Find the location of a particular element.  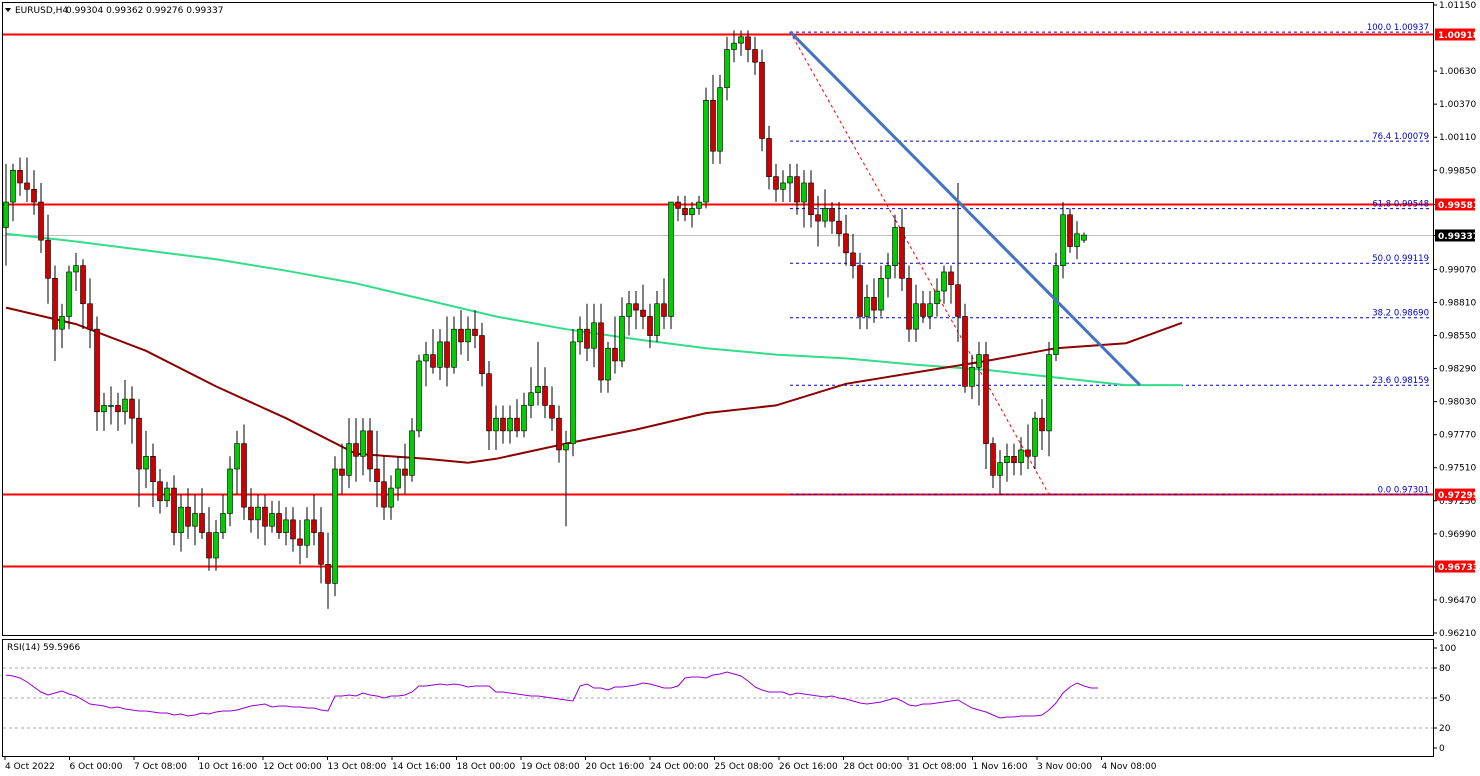

fib-level-label: 23.6 0.98159 is located at coordinates (1400, 381).